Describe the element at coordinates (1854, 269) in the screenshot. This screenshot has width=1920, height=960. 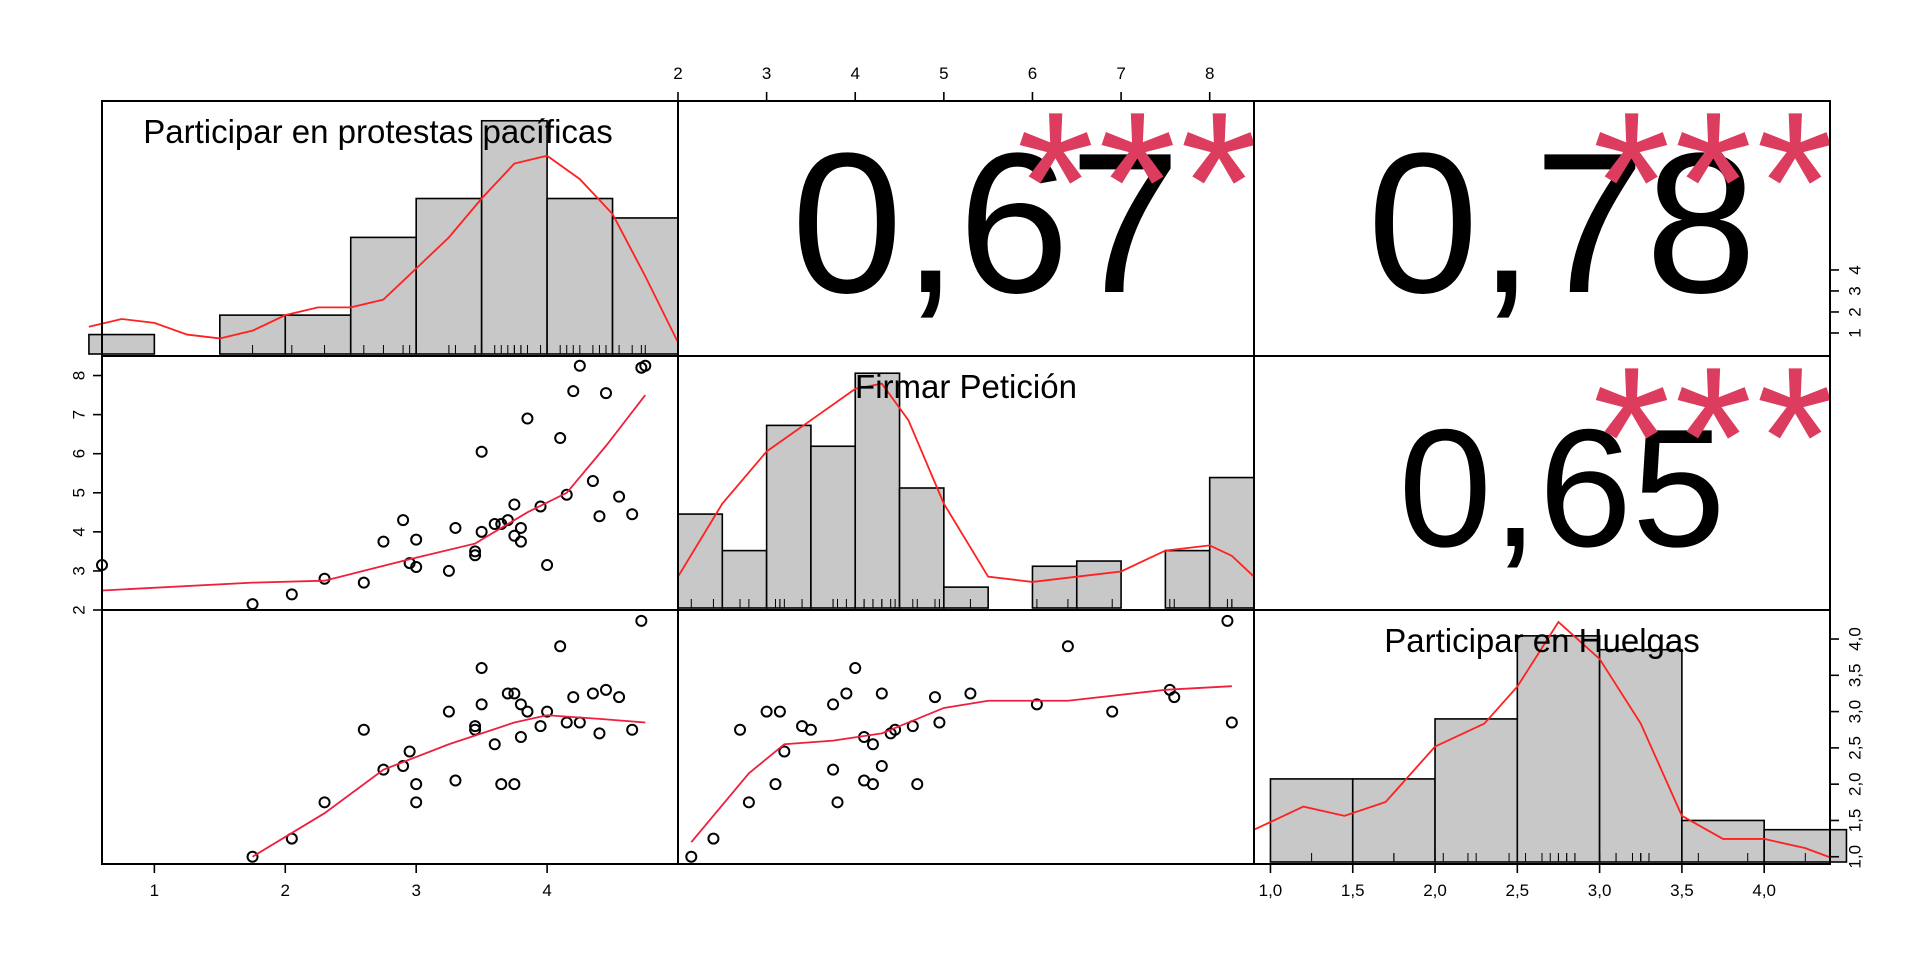
I see `y-axis-right-1-tick-label-4: 4` at that location.